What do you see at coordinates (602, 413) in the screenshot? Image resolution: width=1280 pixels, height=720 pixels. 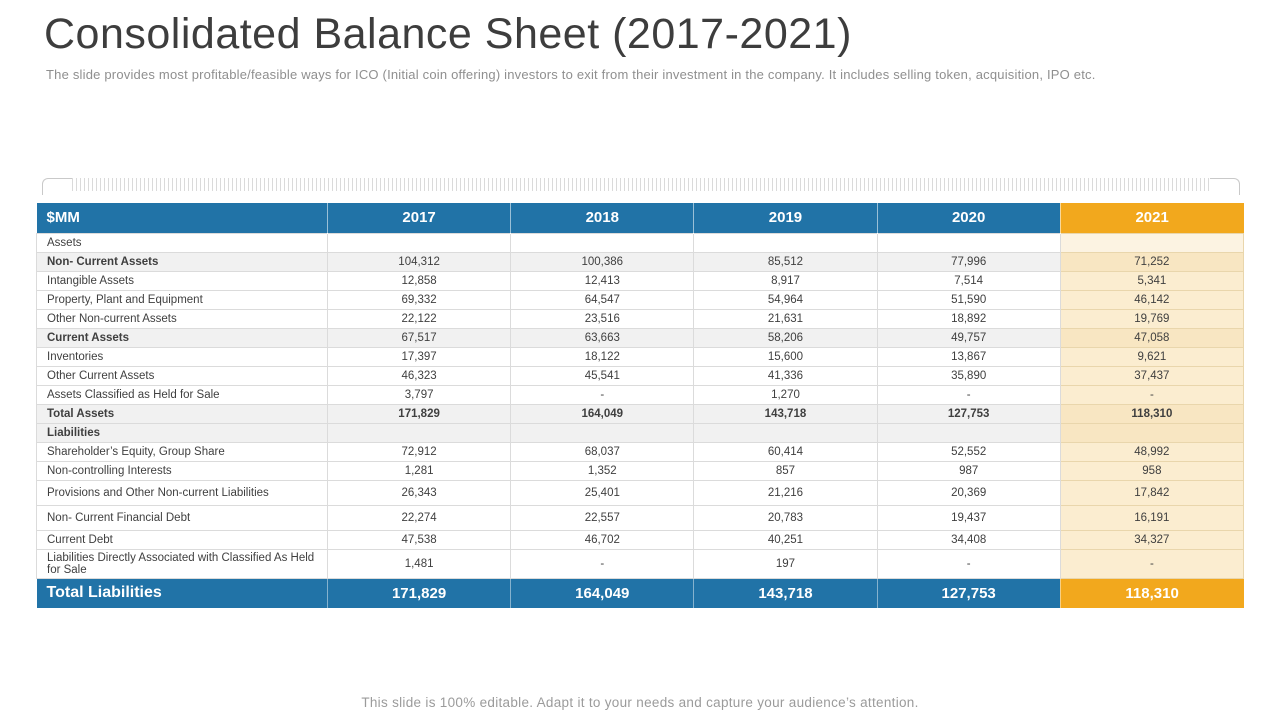 I see `value-cell: 164,049` at bounding box center [602, 413].